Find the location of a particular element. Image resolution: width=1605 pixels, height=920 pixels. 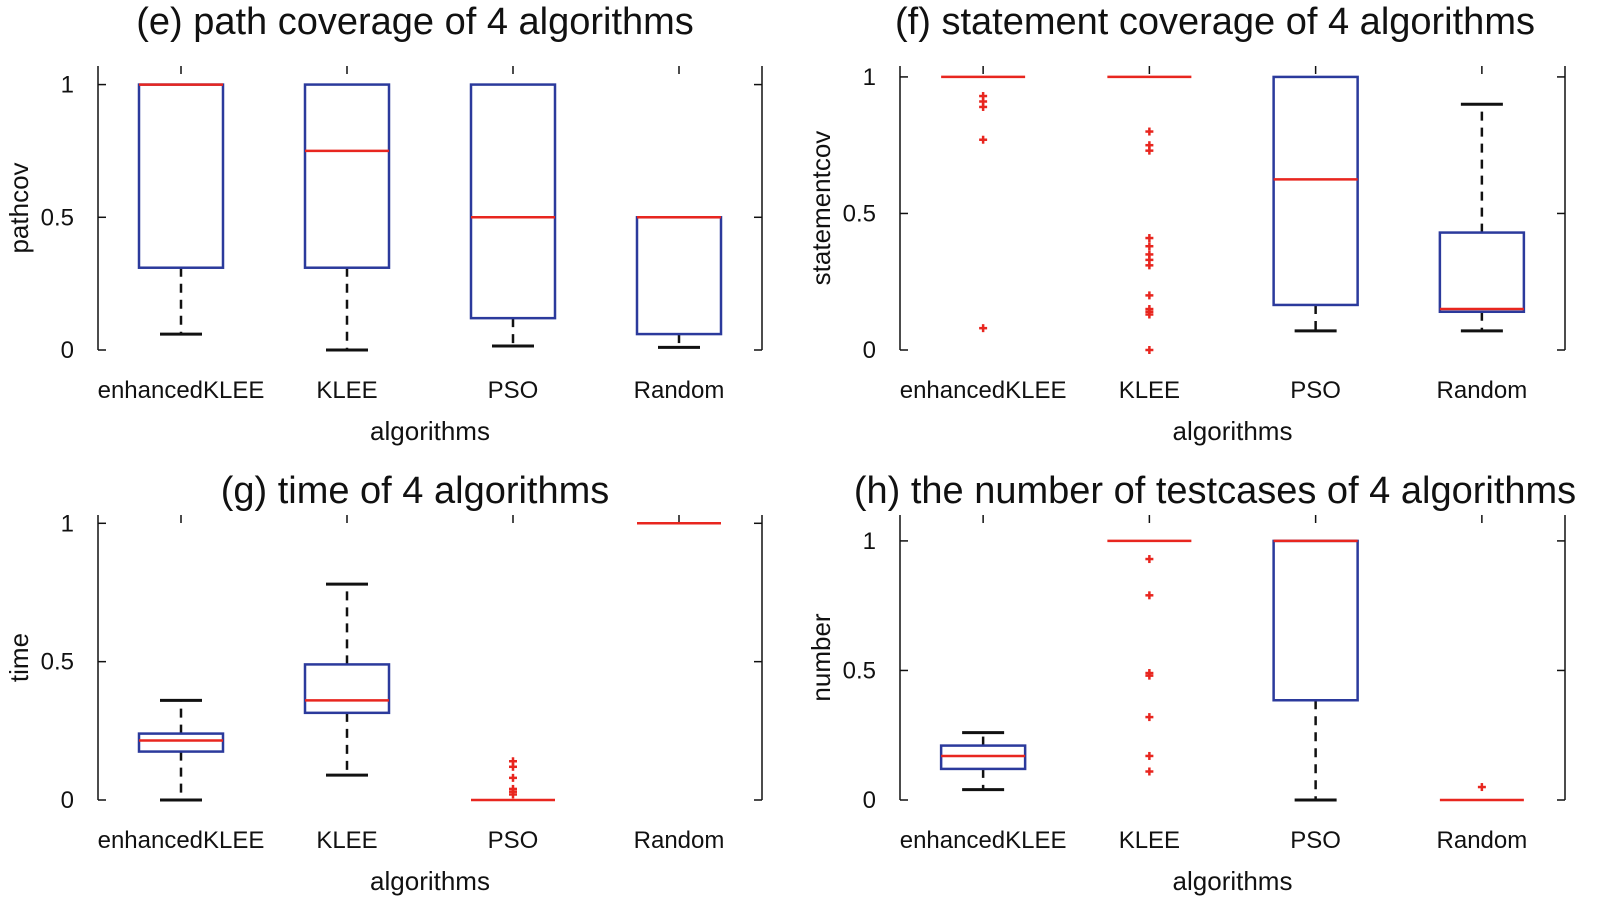

y-axis-label: statementcov is located at coordinates (821, 208).